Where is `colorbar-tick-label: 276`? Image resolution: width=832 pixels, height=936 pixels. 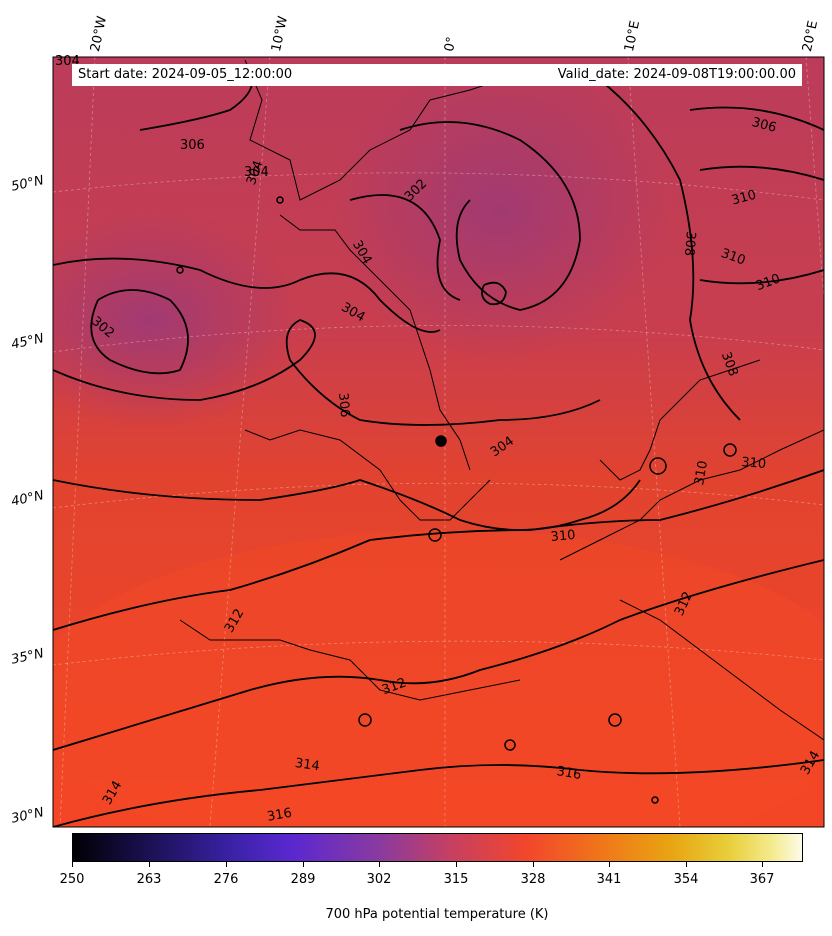
colorbar-tick-label: 276 is located at coordinates (226, 879).